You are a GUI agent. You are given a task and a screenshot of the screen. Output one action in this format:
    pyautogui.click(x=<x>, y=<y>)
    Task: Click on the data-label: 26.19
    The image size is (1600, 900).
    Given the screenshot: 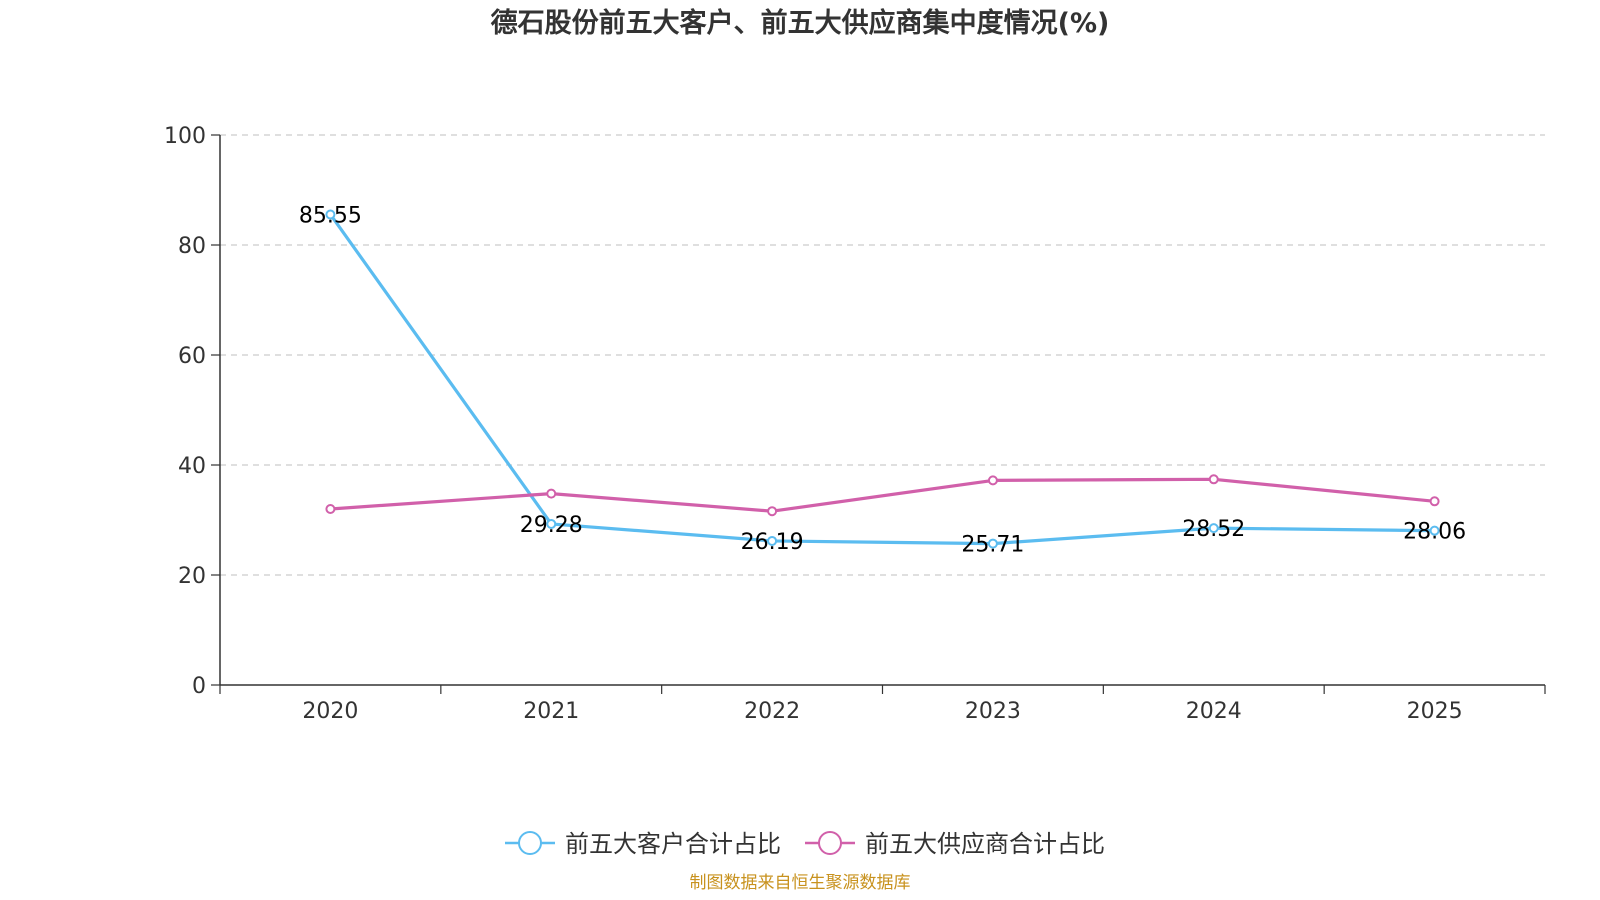 What is the action you would take?
    pyautogui.click(x=772, y=542)
    